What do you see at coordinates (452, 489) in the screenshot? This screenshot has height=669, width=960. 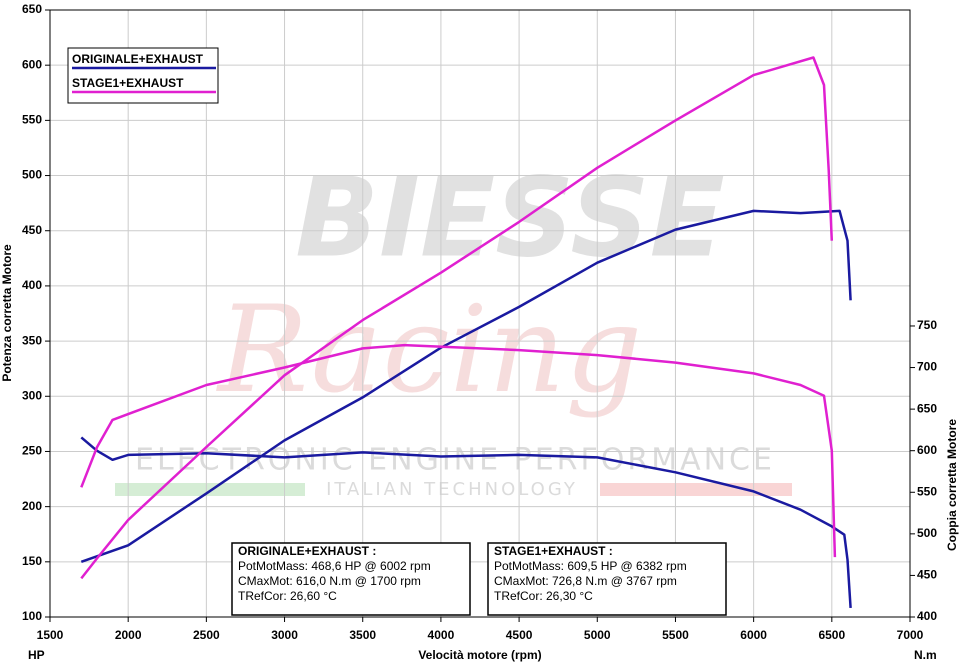 I see `watermark-sub: ITALIAN TECHNOLOGY` at bounding box center [452, 489].